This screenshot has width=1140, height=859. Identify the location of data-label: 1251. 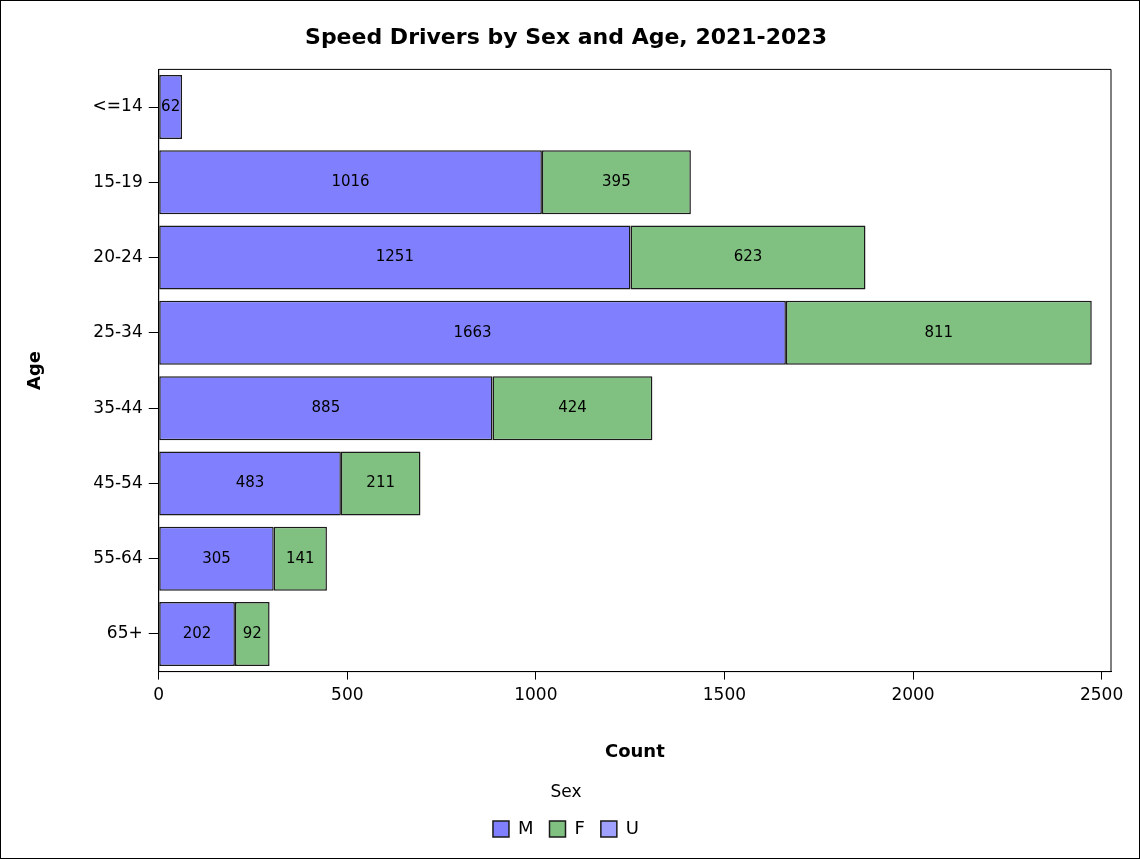
(394, 256).